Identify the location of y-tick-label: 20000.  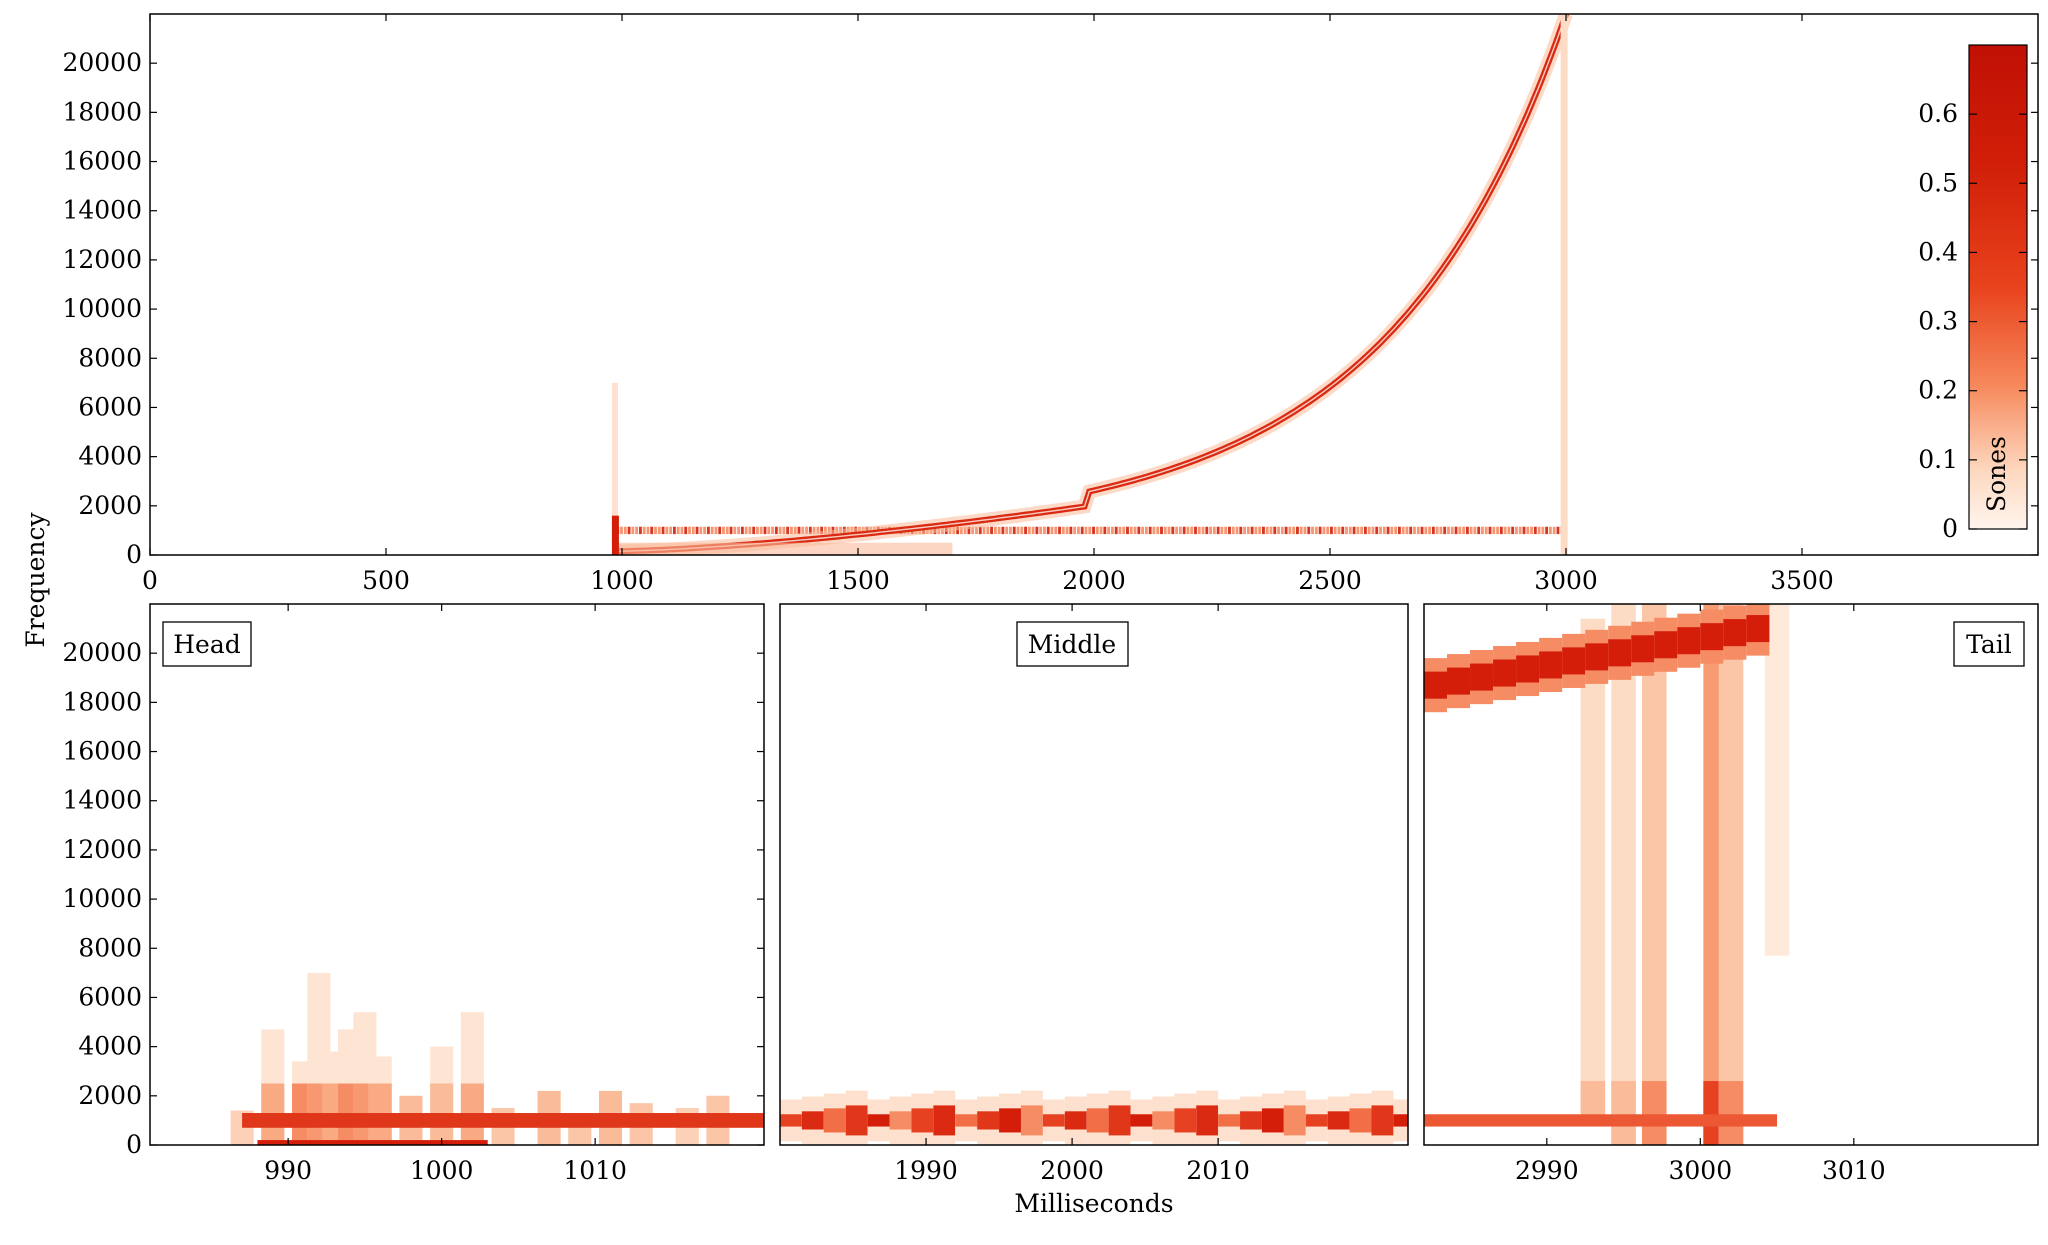
(102, 652).